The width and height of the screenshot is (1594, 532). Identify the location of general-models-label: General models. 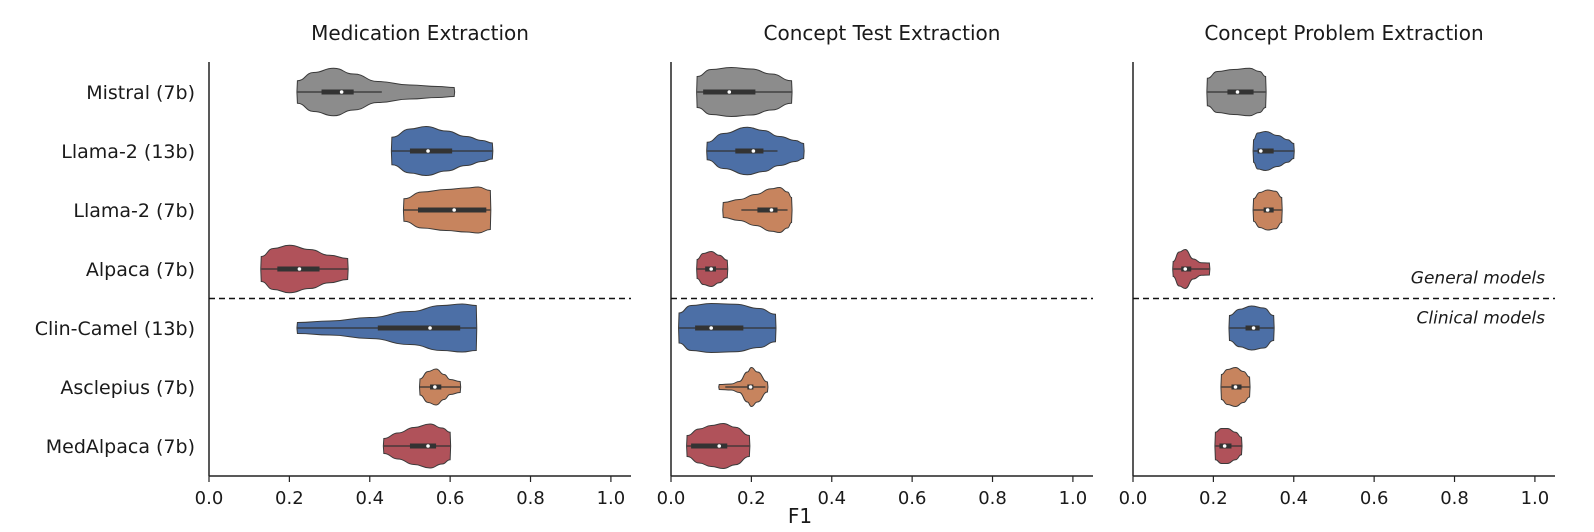
(1478, 279).